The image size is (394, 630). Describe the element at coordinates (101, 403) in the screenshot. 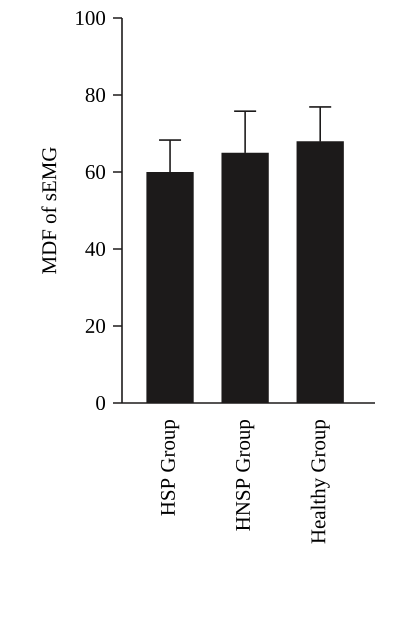

I see `y-tick-label: 0` at that location.